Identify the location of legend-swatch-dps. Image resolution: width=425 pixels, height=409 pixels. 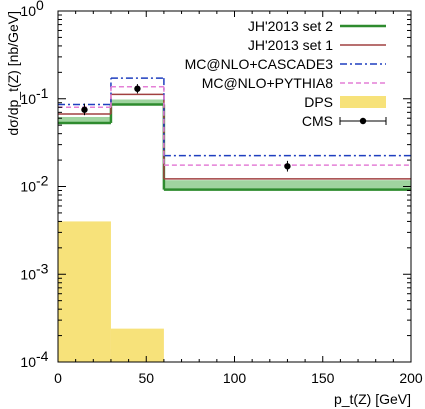
(363, 102).